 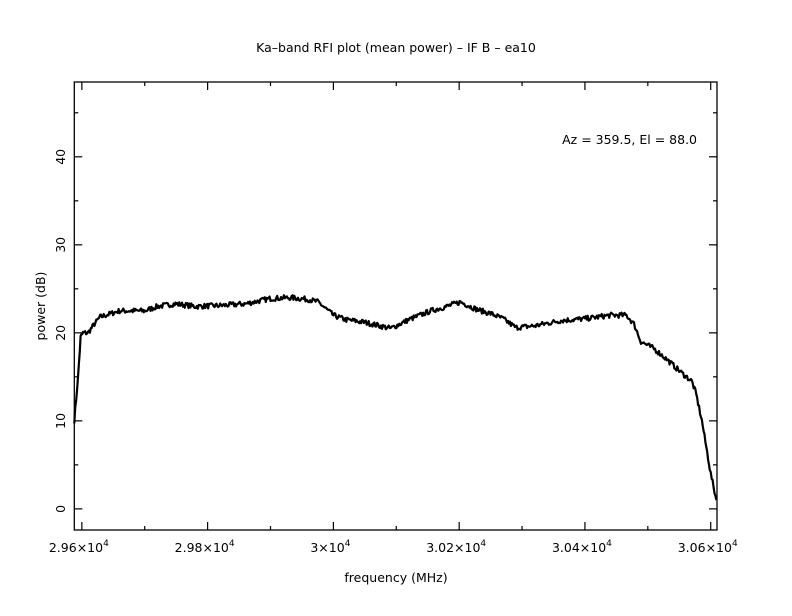 What do you see at coordinates (395, 577) in the screenshot?
I see `x-axis-label: frequency (MHz)` at bounding box center [395, 577].